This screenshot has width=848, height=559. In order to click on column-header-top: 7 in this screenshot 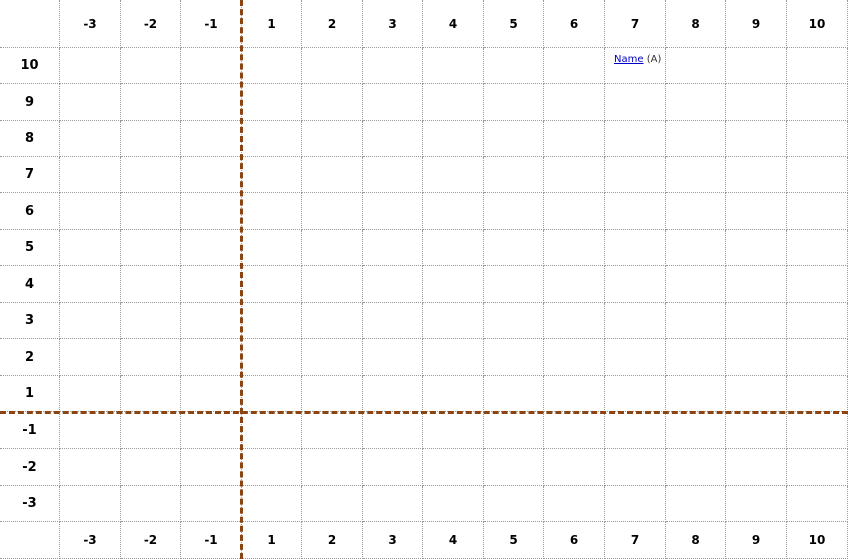, I will do `click(635, 24)`.